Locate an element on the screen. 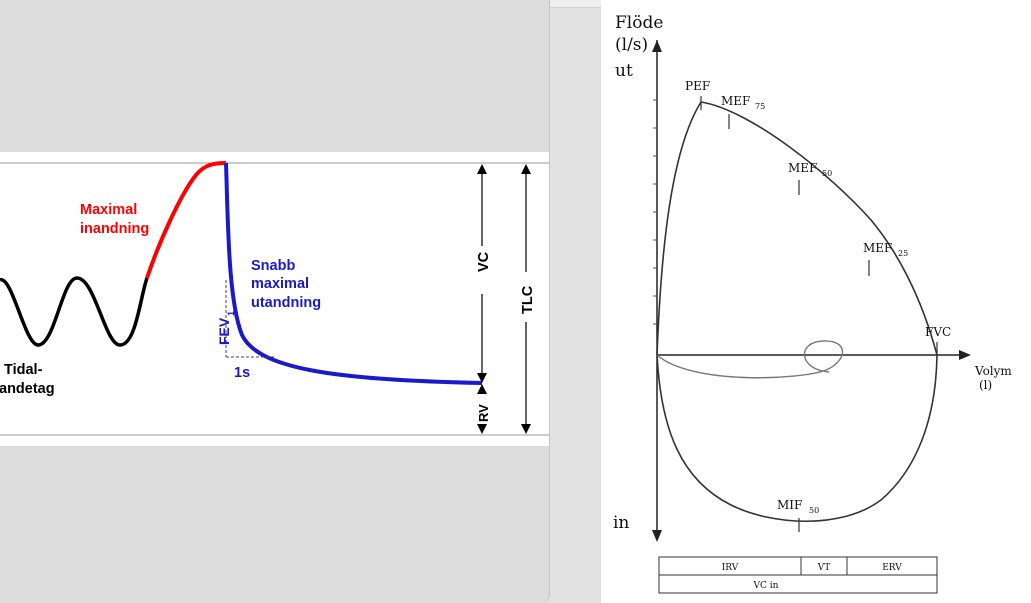 The width and height of the screenshot is (1031, 603). label-rv: RV is located at coordinates (483, 413).